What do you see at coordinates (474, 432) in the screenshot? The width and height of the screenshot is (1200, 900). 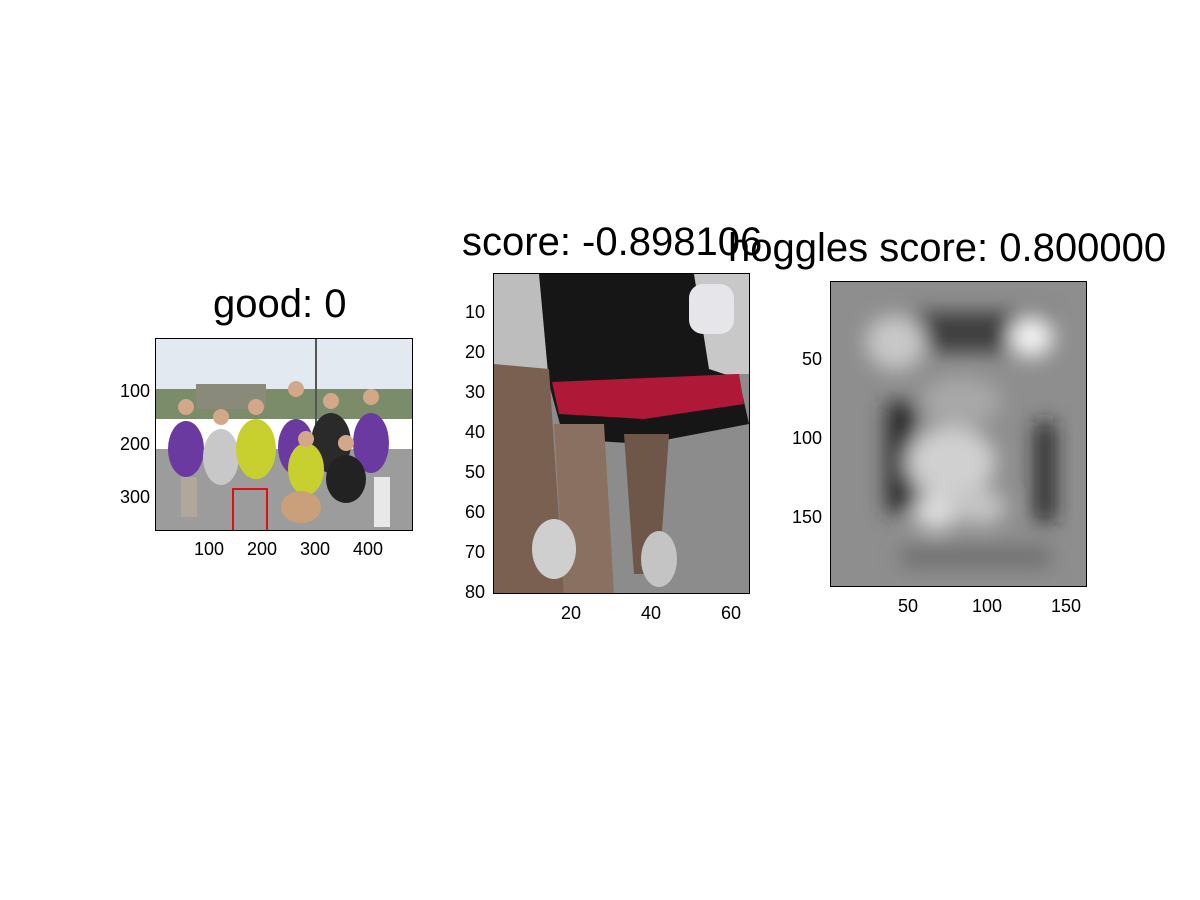 I see `panel2-ytick: 40` at bounding box center [474, 432].